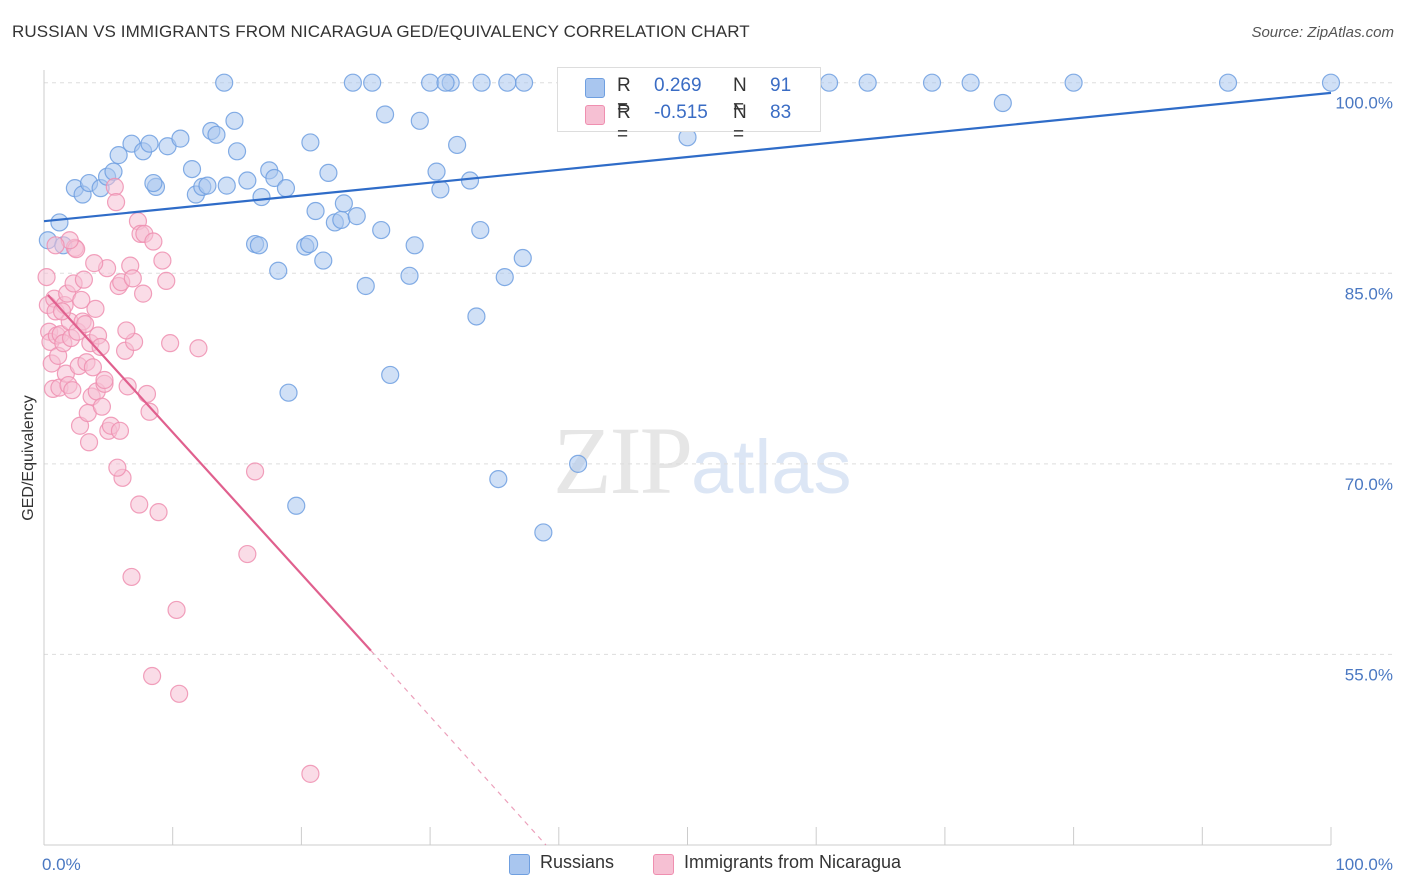 The height and width of the screenshot is (892, 1406). I want to click on nicaragua-trend-extension, so click(458, 748).